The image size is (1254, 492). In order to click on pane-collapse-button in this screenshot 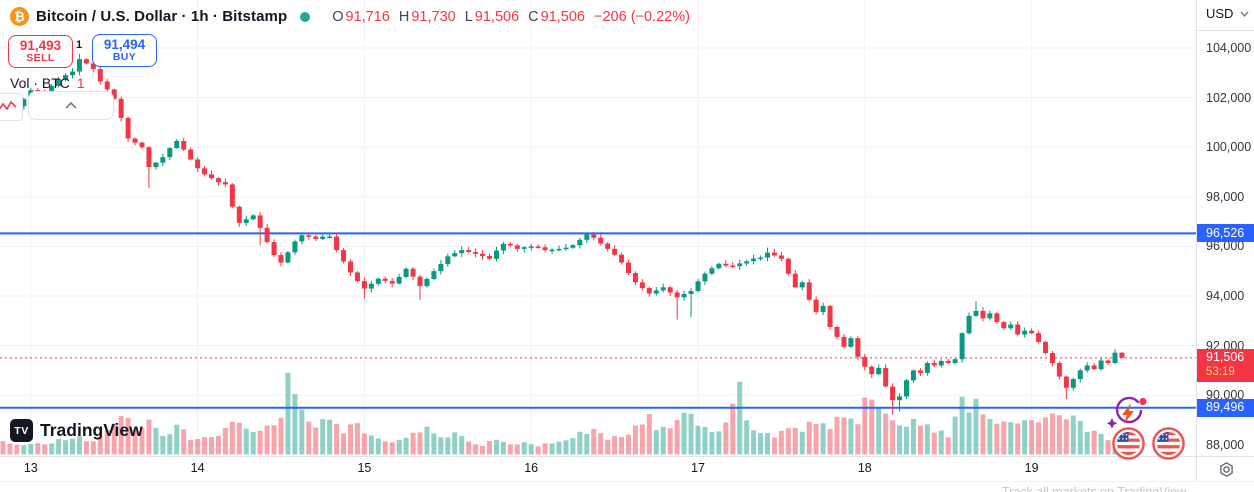, I will do `click(71, 105)`.